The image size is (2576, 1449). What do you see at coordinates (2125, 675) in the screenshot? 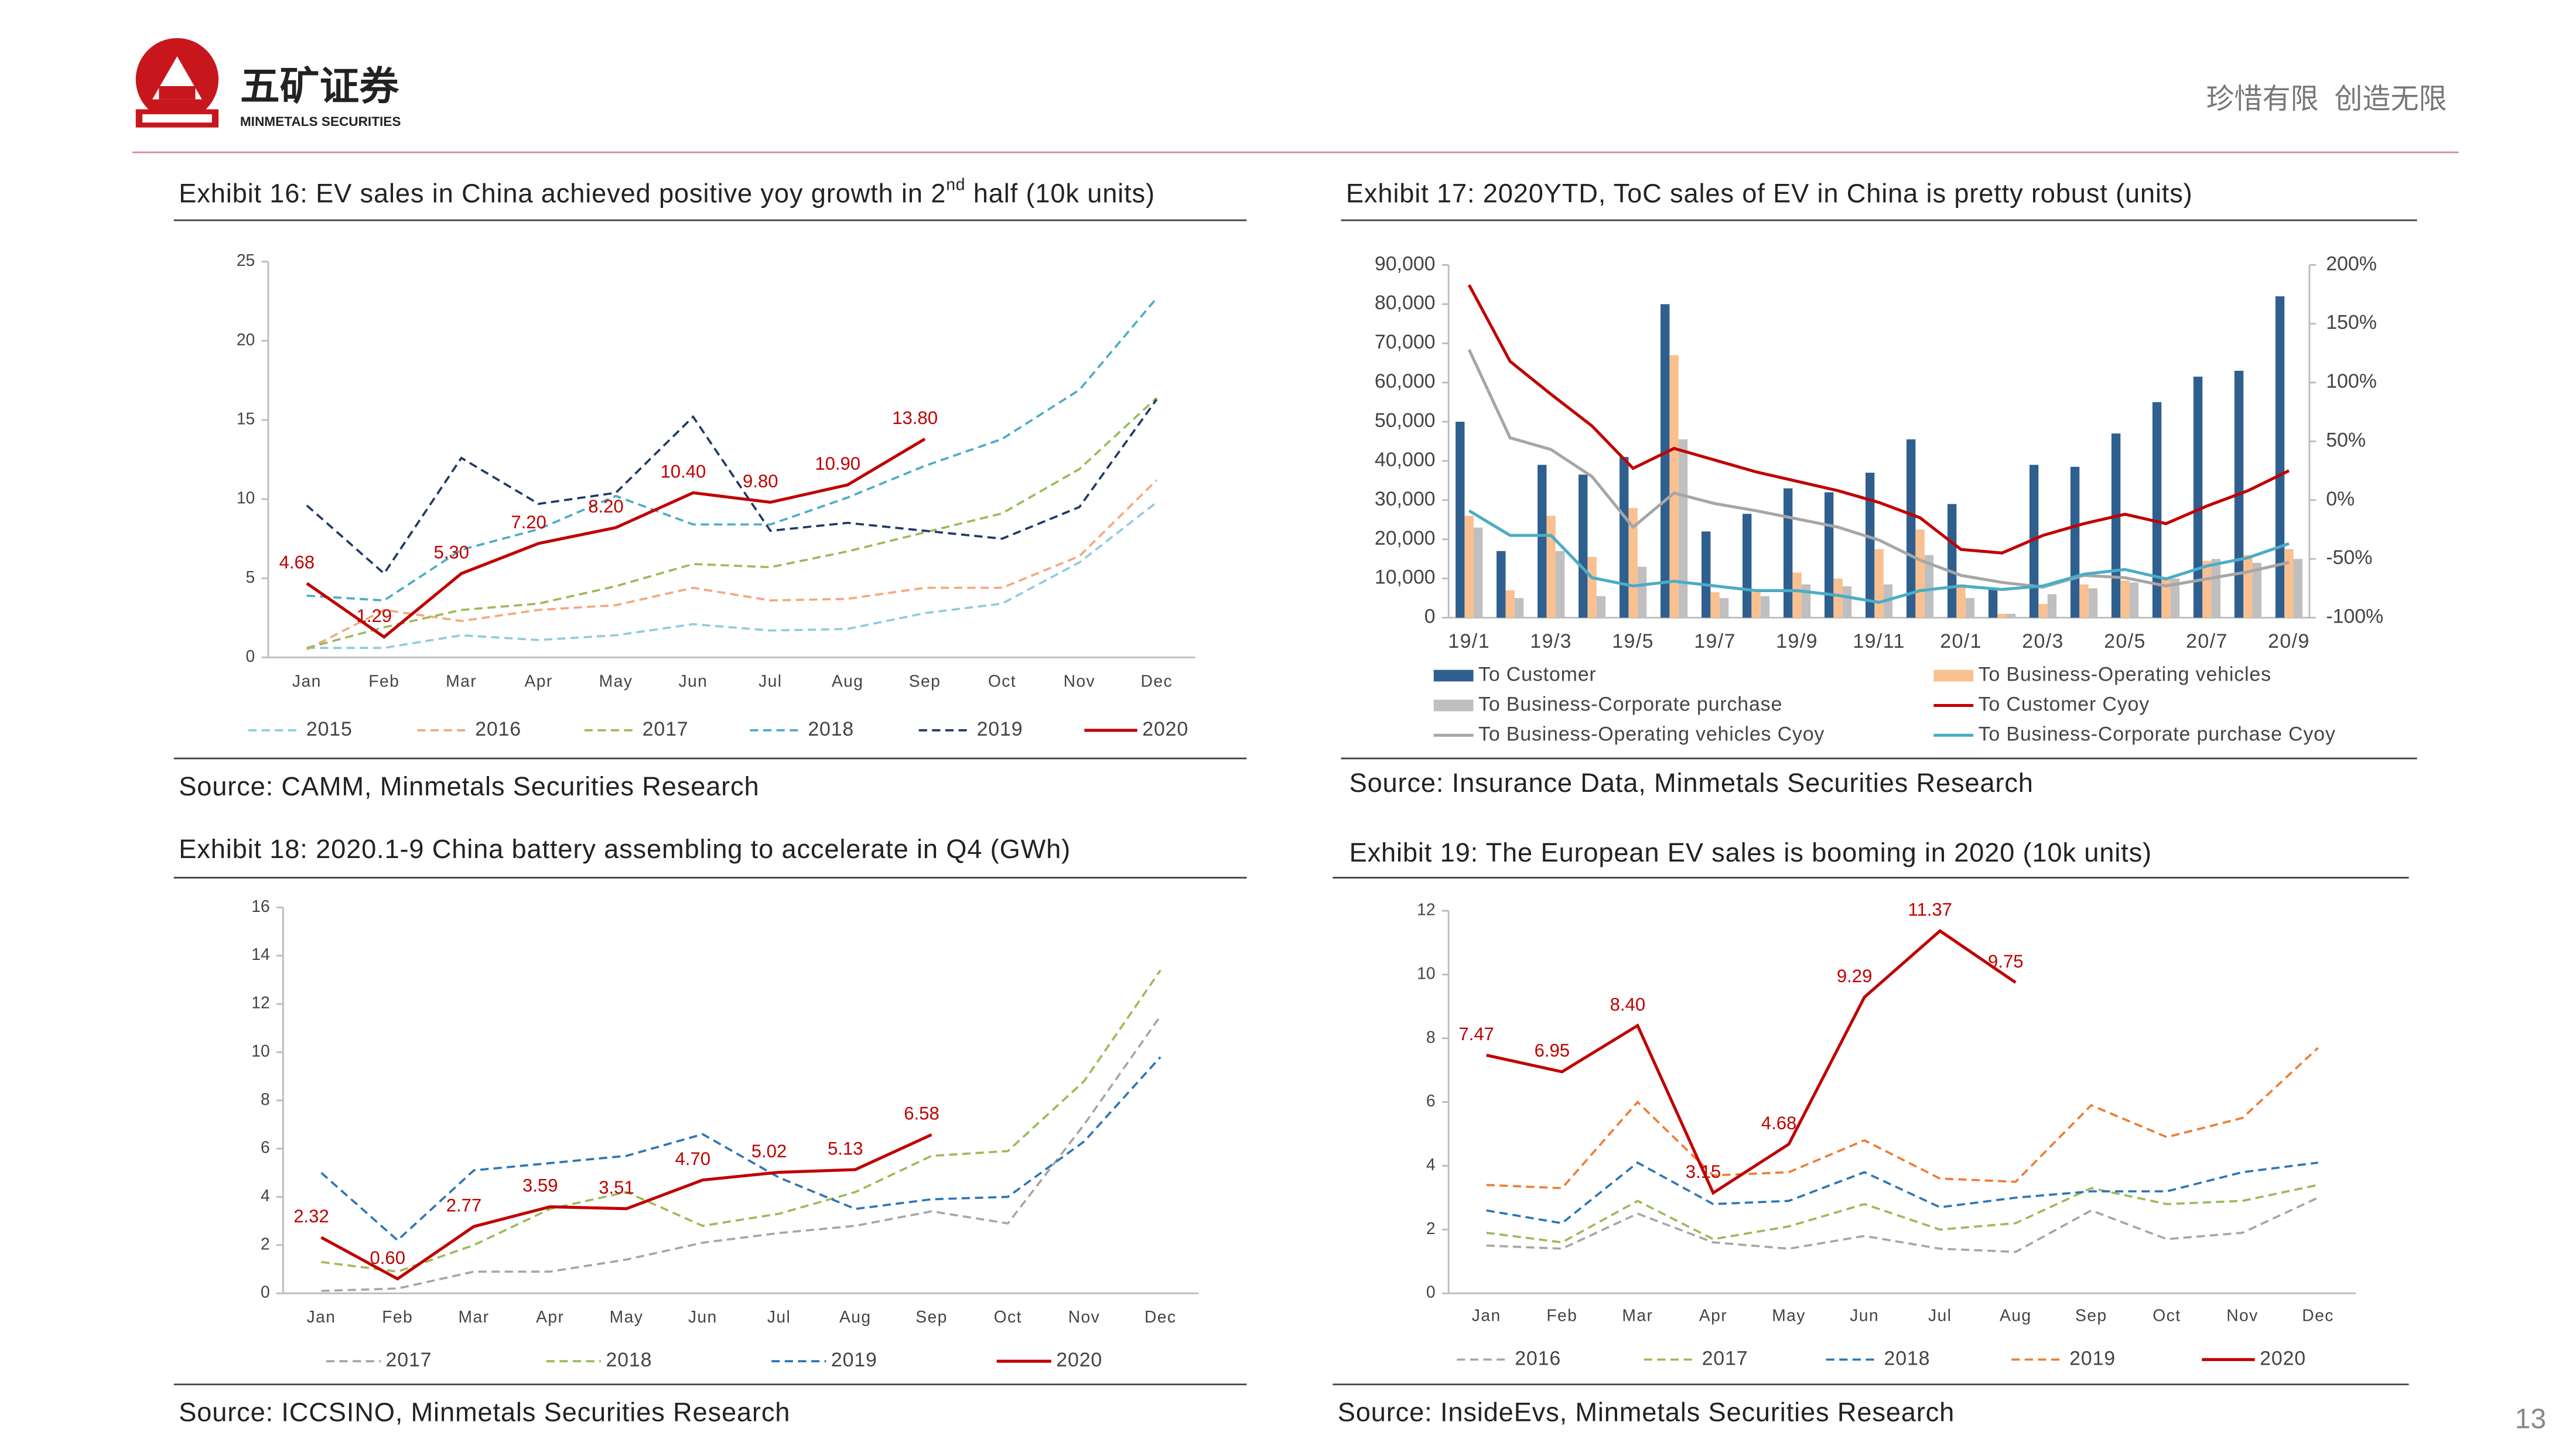
I see `legend-label: To Business-Operating vehicles` at bounding box center [2125, 675].